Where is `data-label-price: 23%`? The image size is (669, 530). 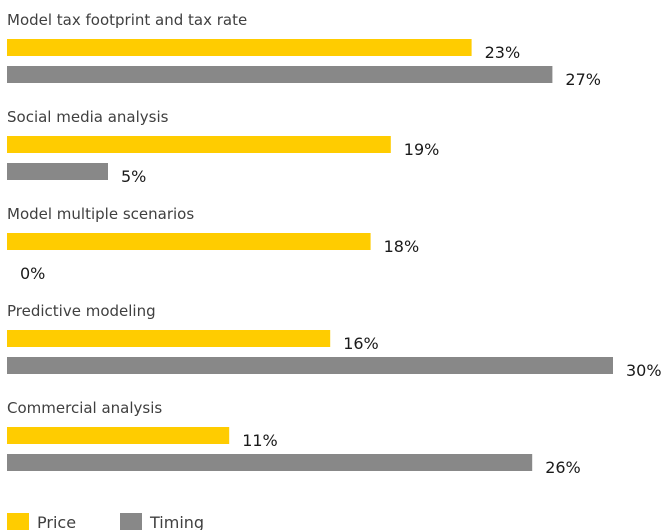 data-label-price: 23% is located at coordinates (503, 52).